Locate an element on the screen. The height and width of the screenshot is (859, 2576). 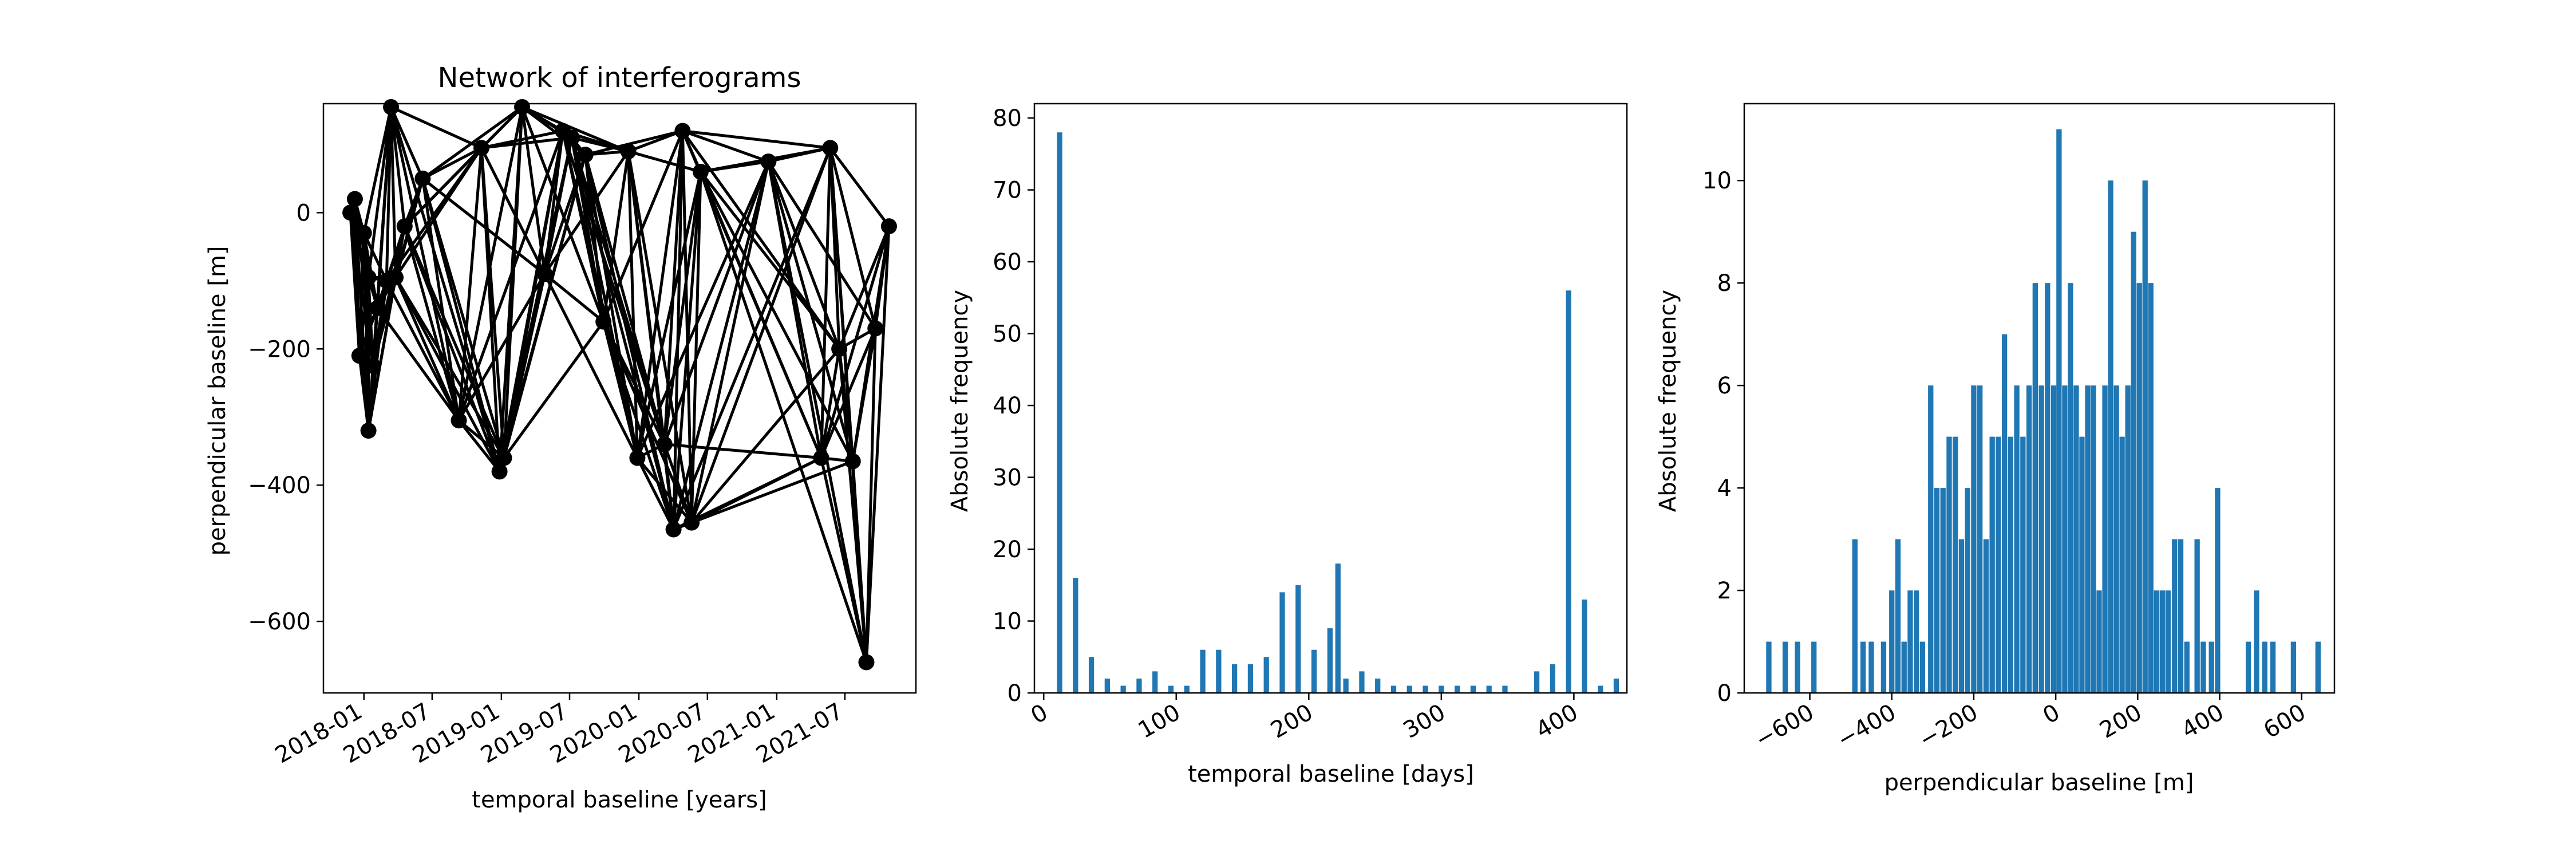
network-ylabel: perpendicular baseline [m] is located at coordinates (217, 401).